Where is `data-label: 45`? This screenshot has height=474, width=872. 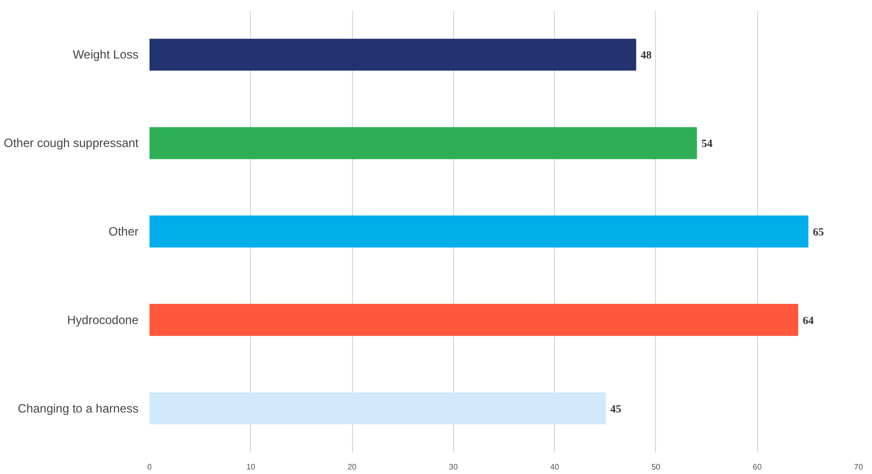 data-label: 45 is located at coordinates (616, 409).